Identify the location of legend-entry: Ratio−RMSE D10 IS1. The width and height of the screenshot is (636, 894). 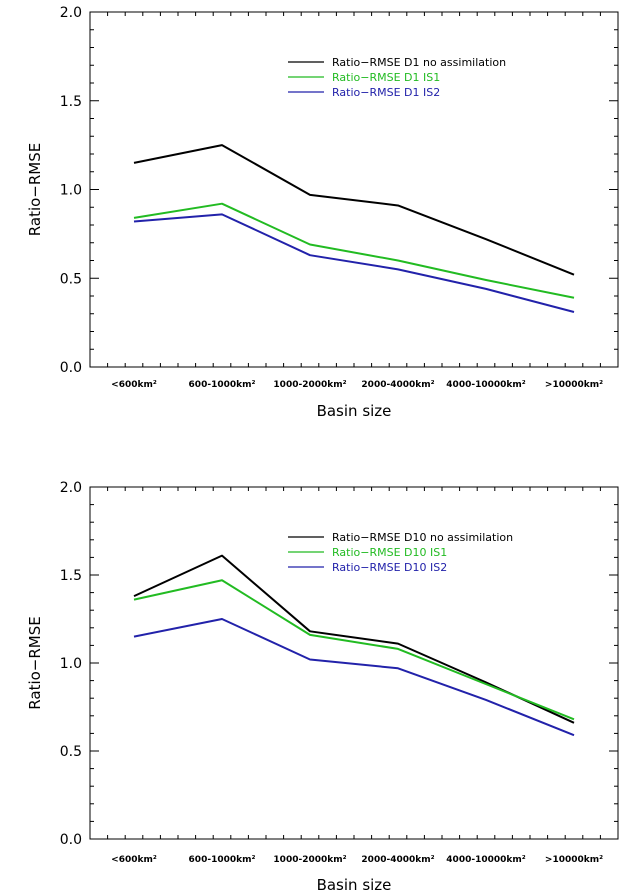
(389, 552).